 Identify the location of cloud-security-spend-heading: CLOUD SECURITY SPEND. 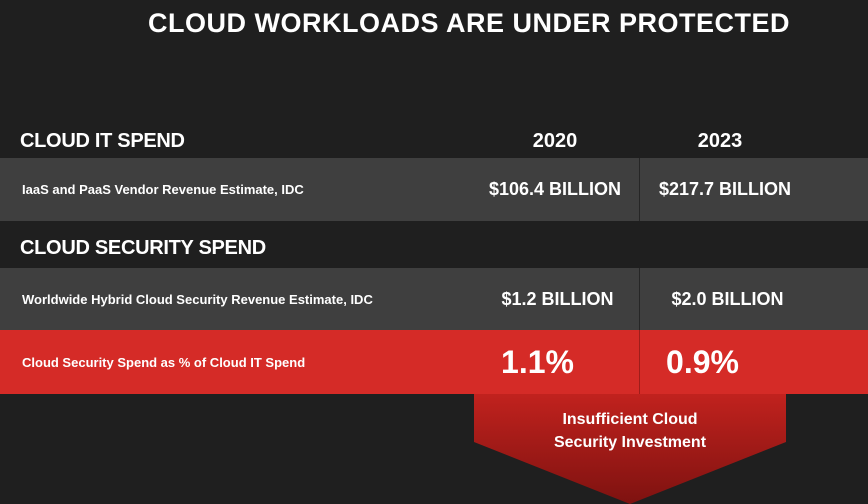
(143, 248).